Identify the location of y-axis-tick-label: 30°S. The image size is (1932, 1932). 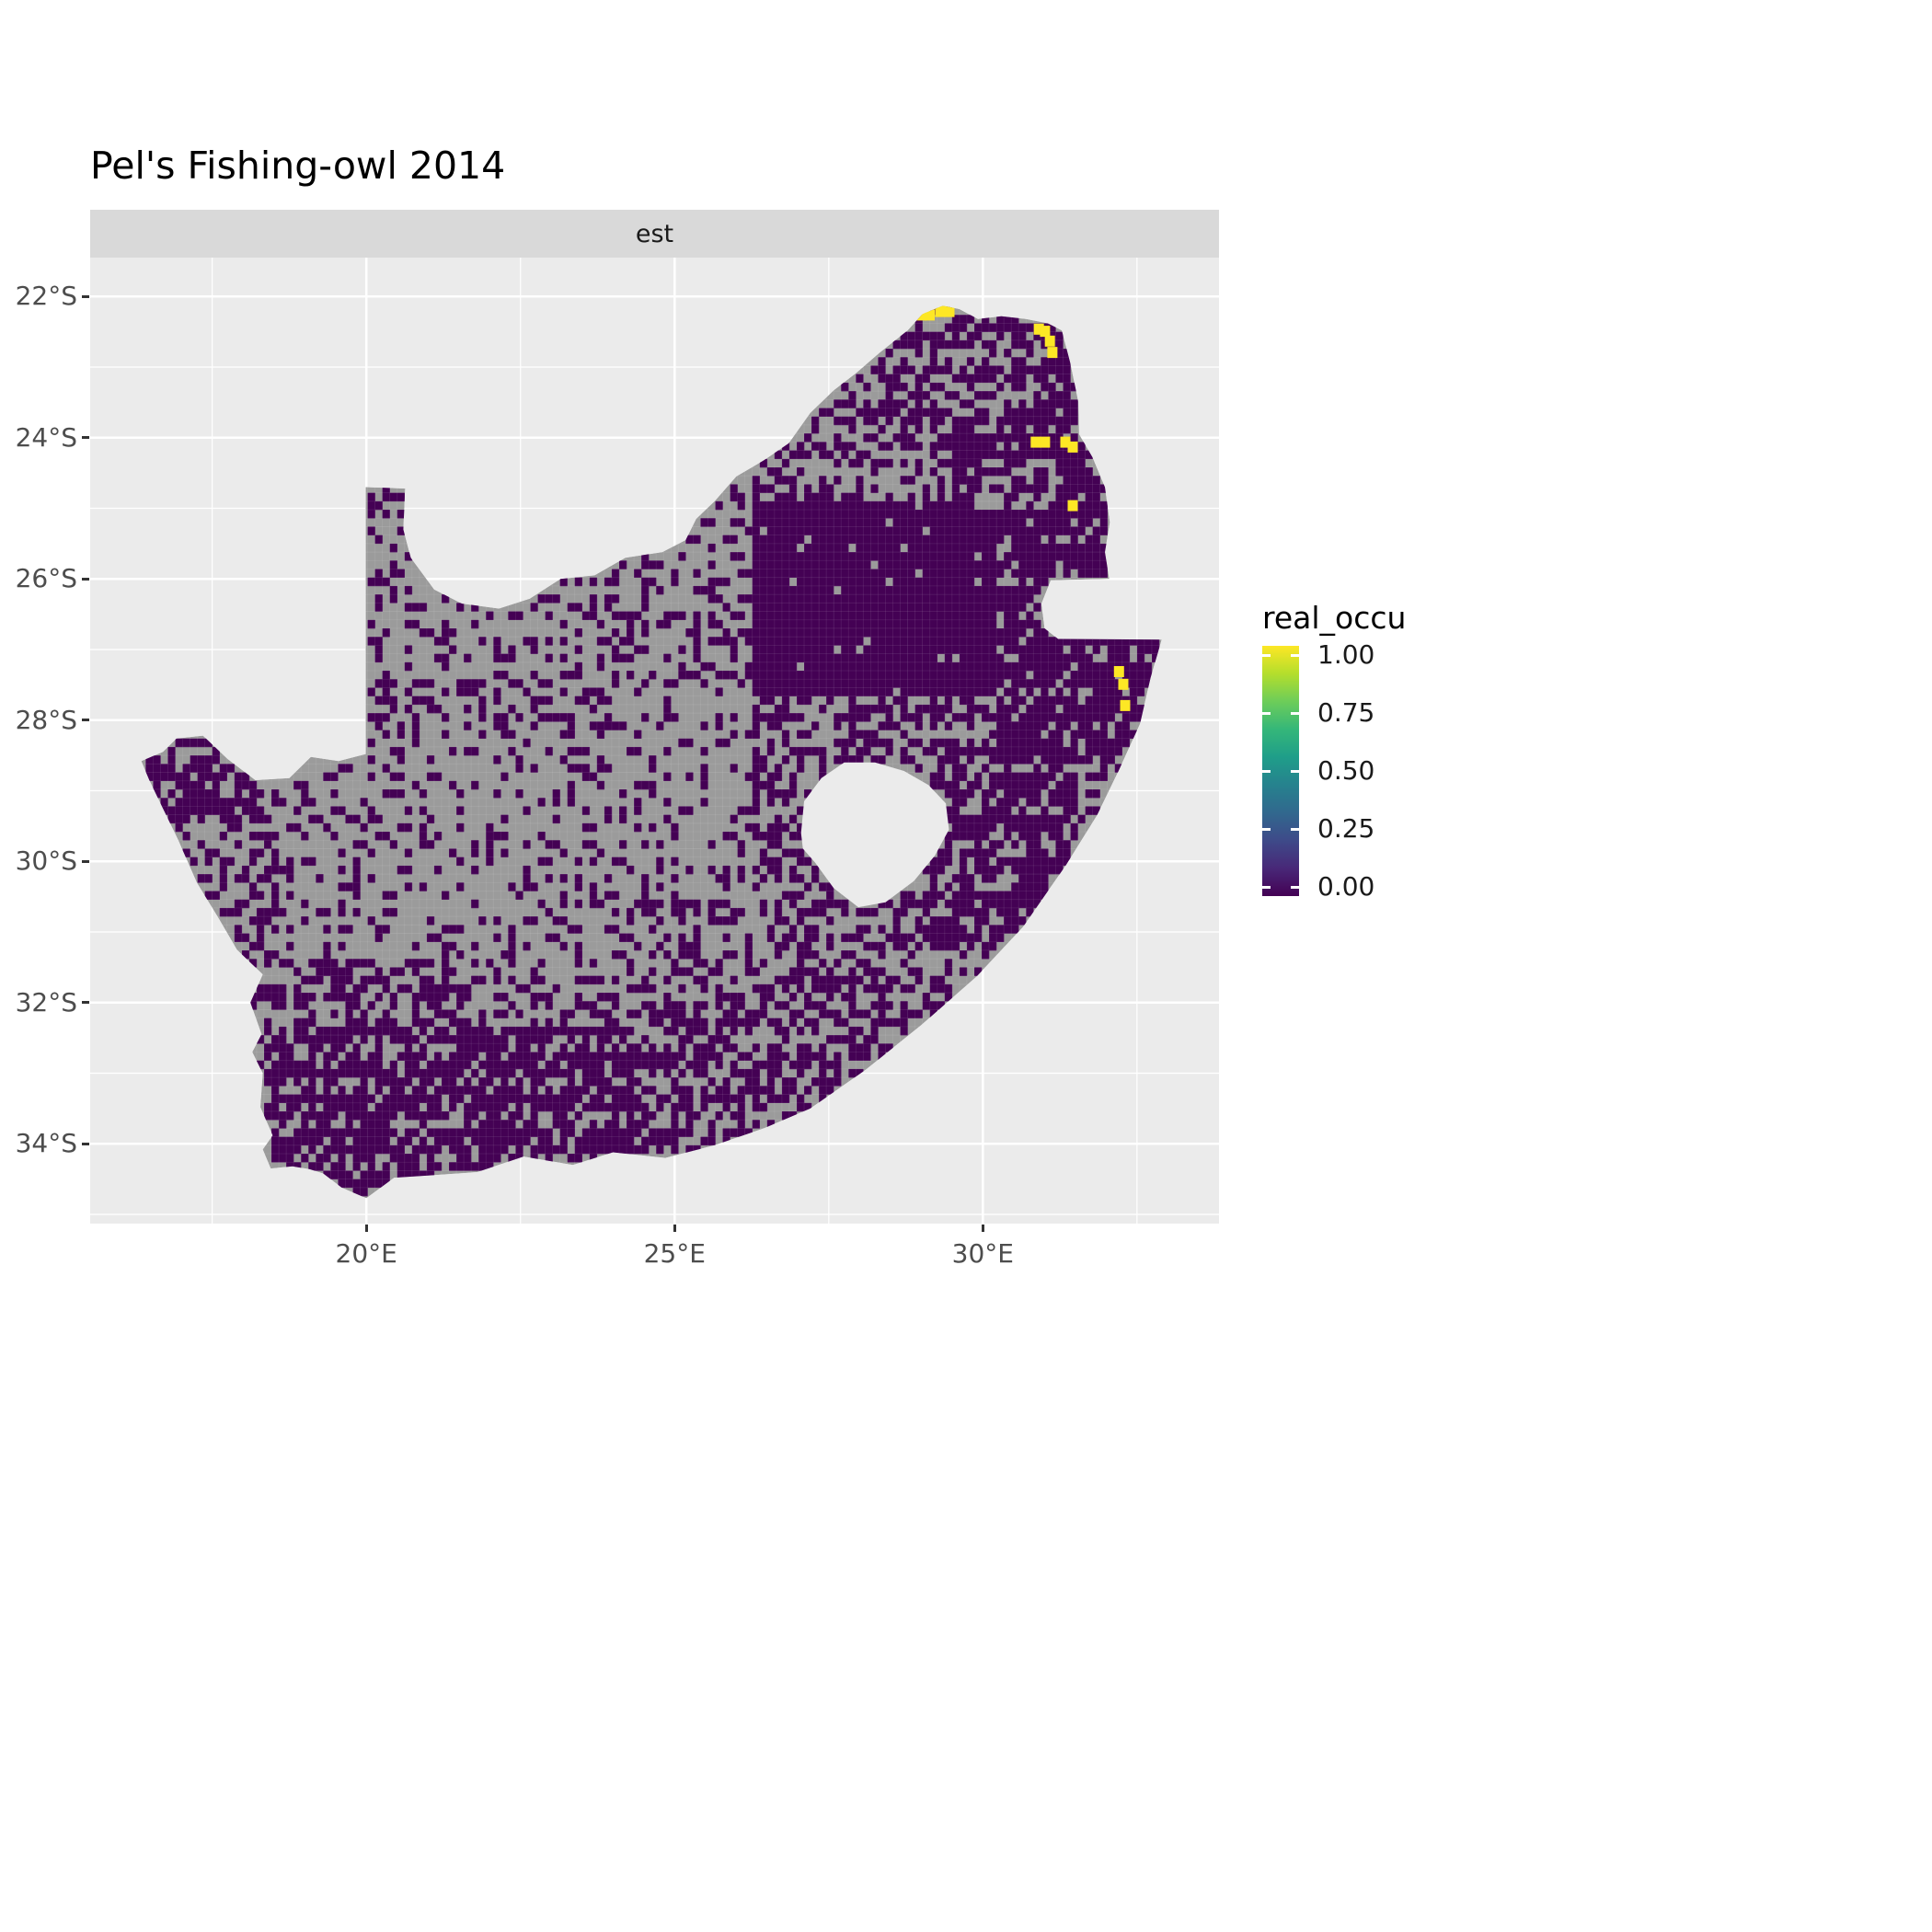
(46, 861).